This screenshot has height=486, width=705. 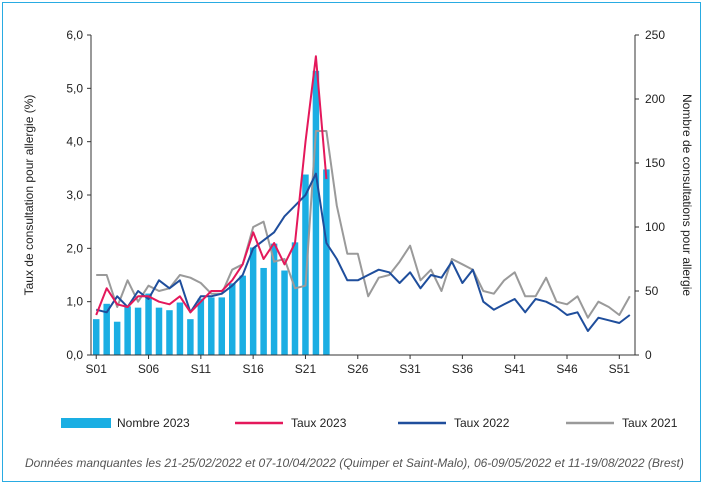 What do you see at coordinates (687, 195) in the screenshot?
I see `y-axis-right-title: Nombre de consultations pour allergie` at bounding box center [687, 195].